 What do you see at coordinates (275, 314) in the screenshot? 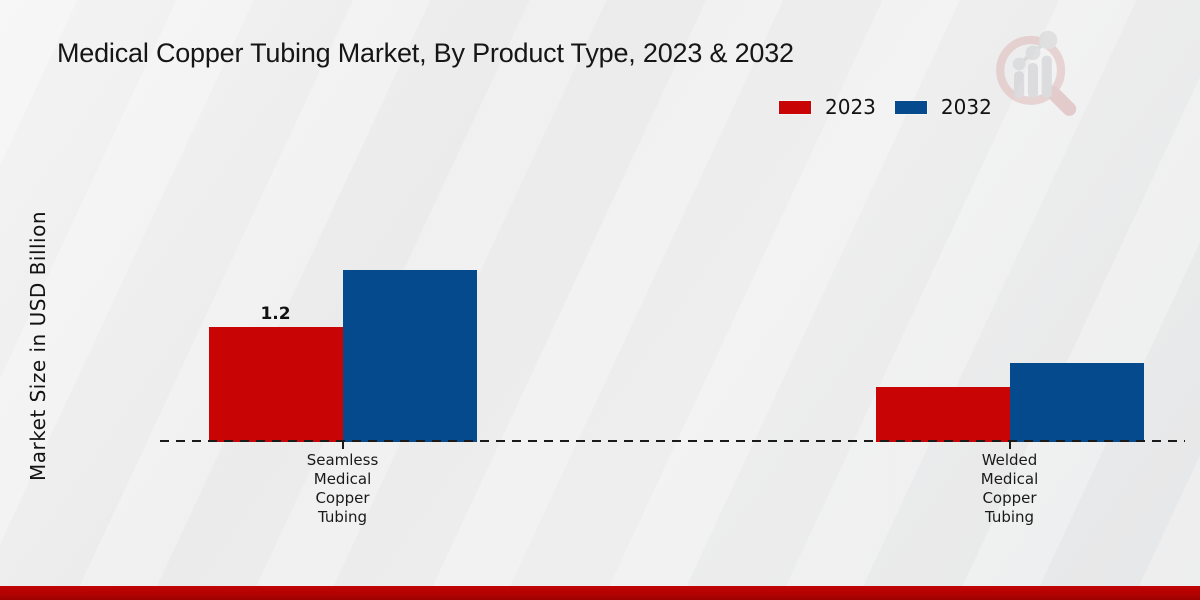
I see `bar-value-label: 1.2` at bounding box center [275, 314].